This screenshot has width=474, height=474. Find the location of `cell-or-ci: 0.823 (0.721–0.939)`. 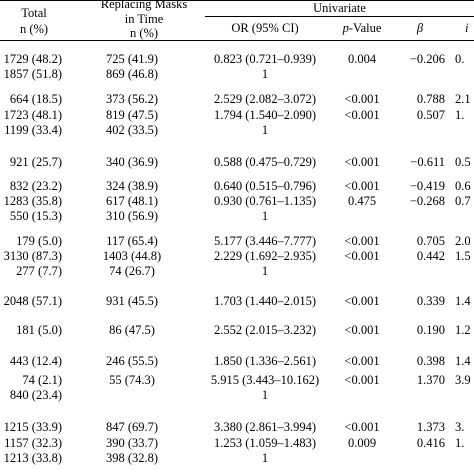

cell-or-ci: 0.823 (0.721–0.939) is located at coordinates (265, 59).